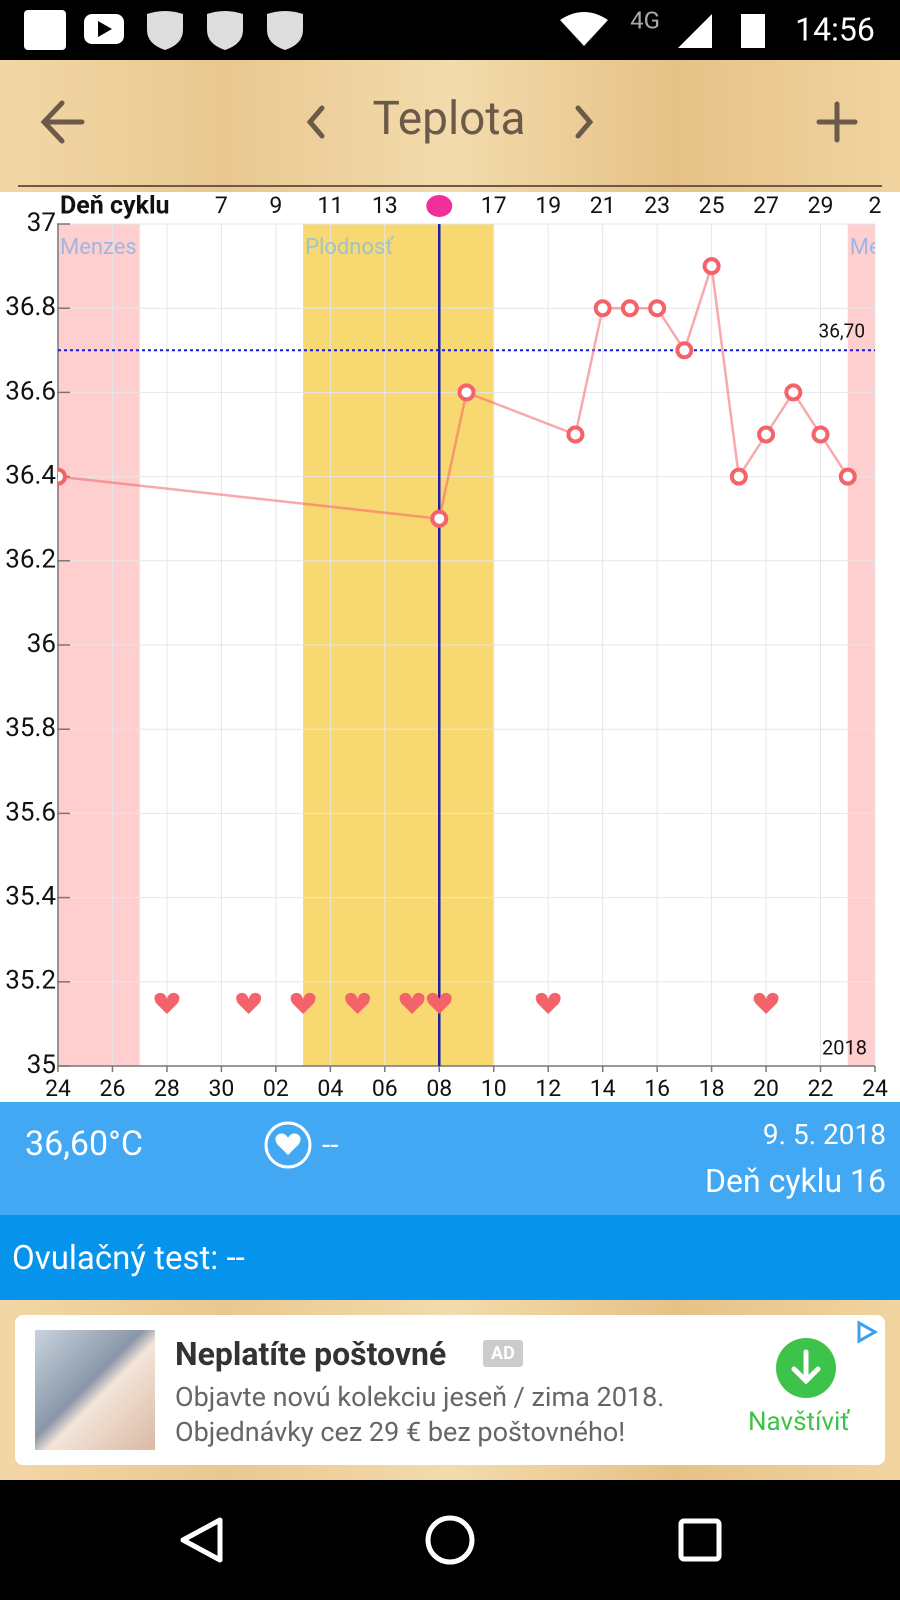 This screenshot has width=900, height=1604. I want to click on y-tick-label: 36, so click(41, 644).